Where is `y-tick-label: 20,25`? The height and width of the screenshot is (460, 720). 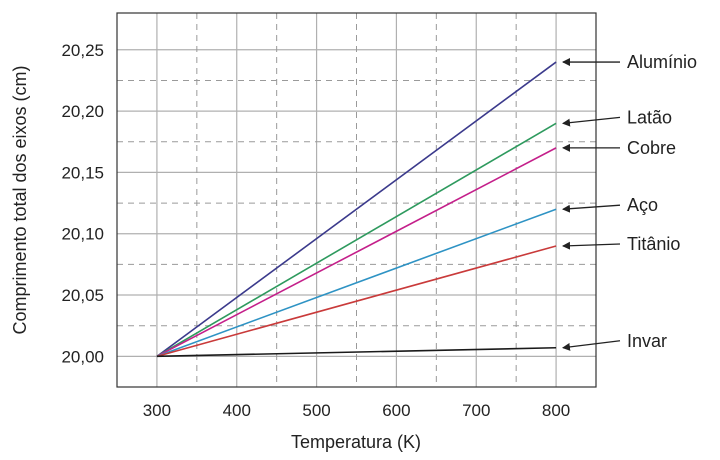
y-tick-label: 20,25 is located at coordinates (82, 50).